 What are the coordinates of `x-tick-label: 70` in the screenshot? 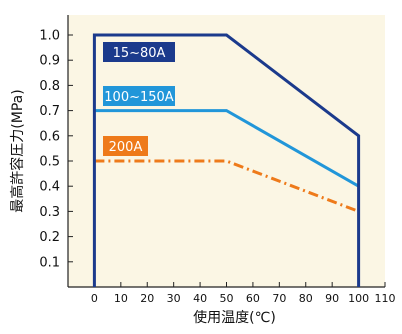 It's located at (279, 298).